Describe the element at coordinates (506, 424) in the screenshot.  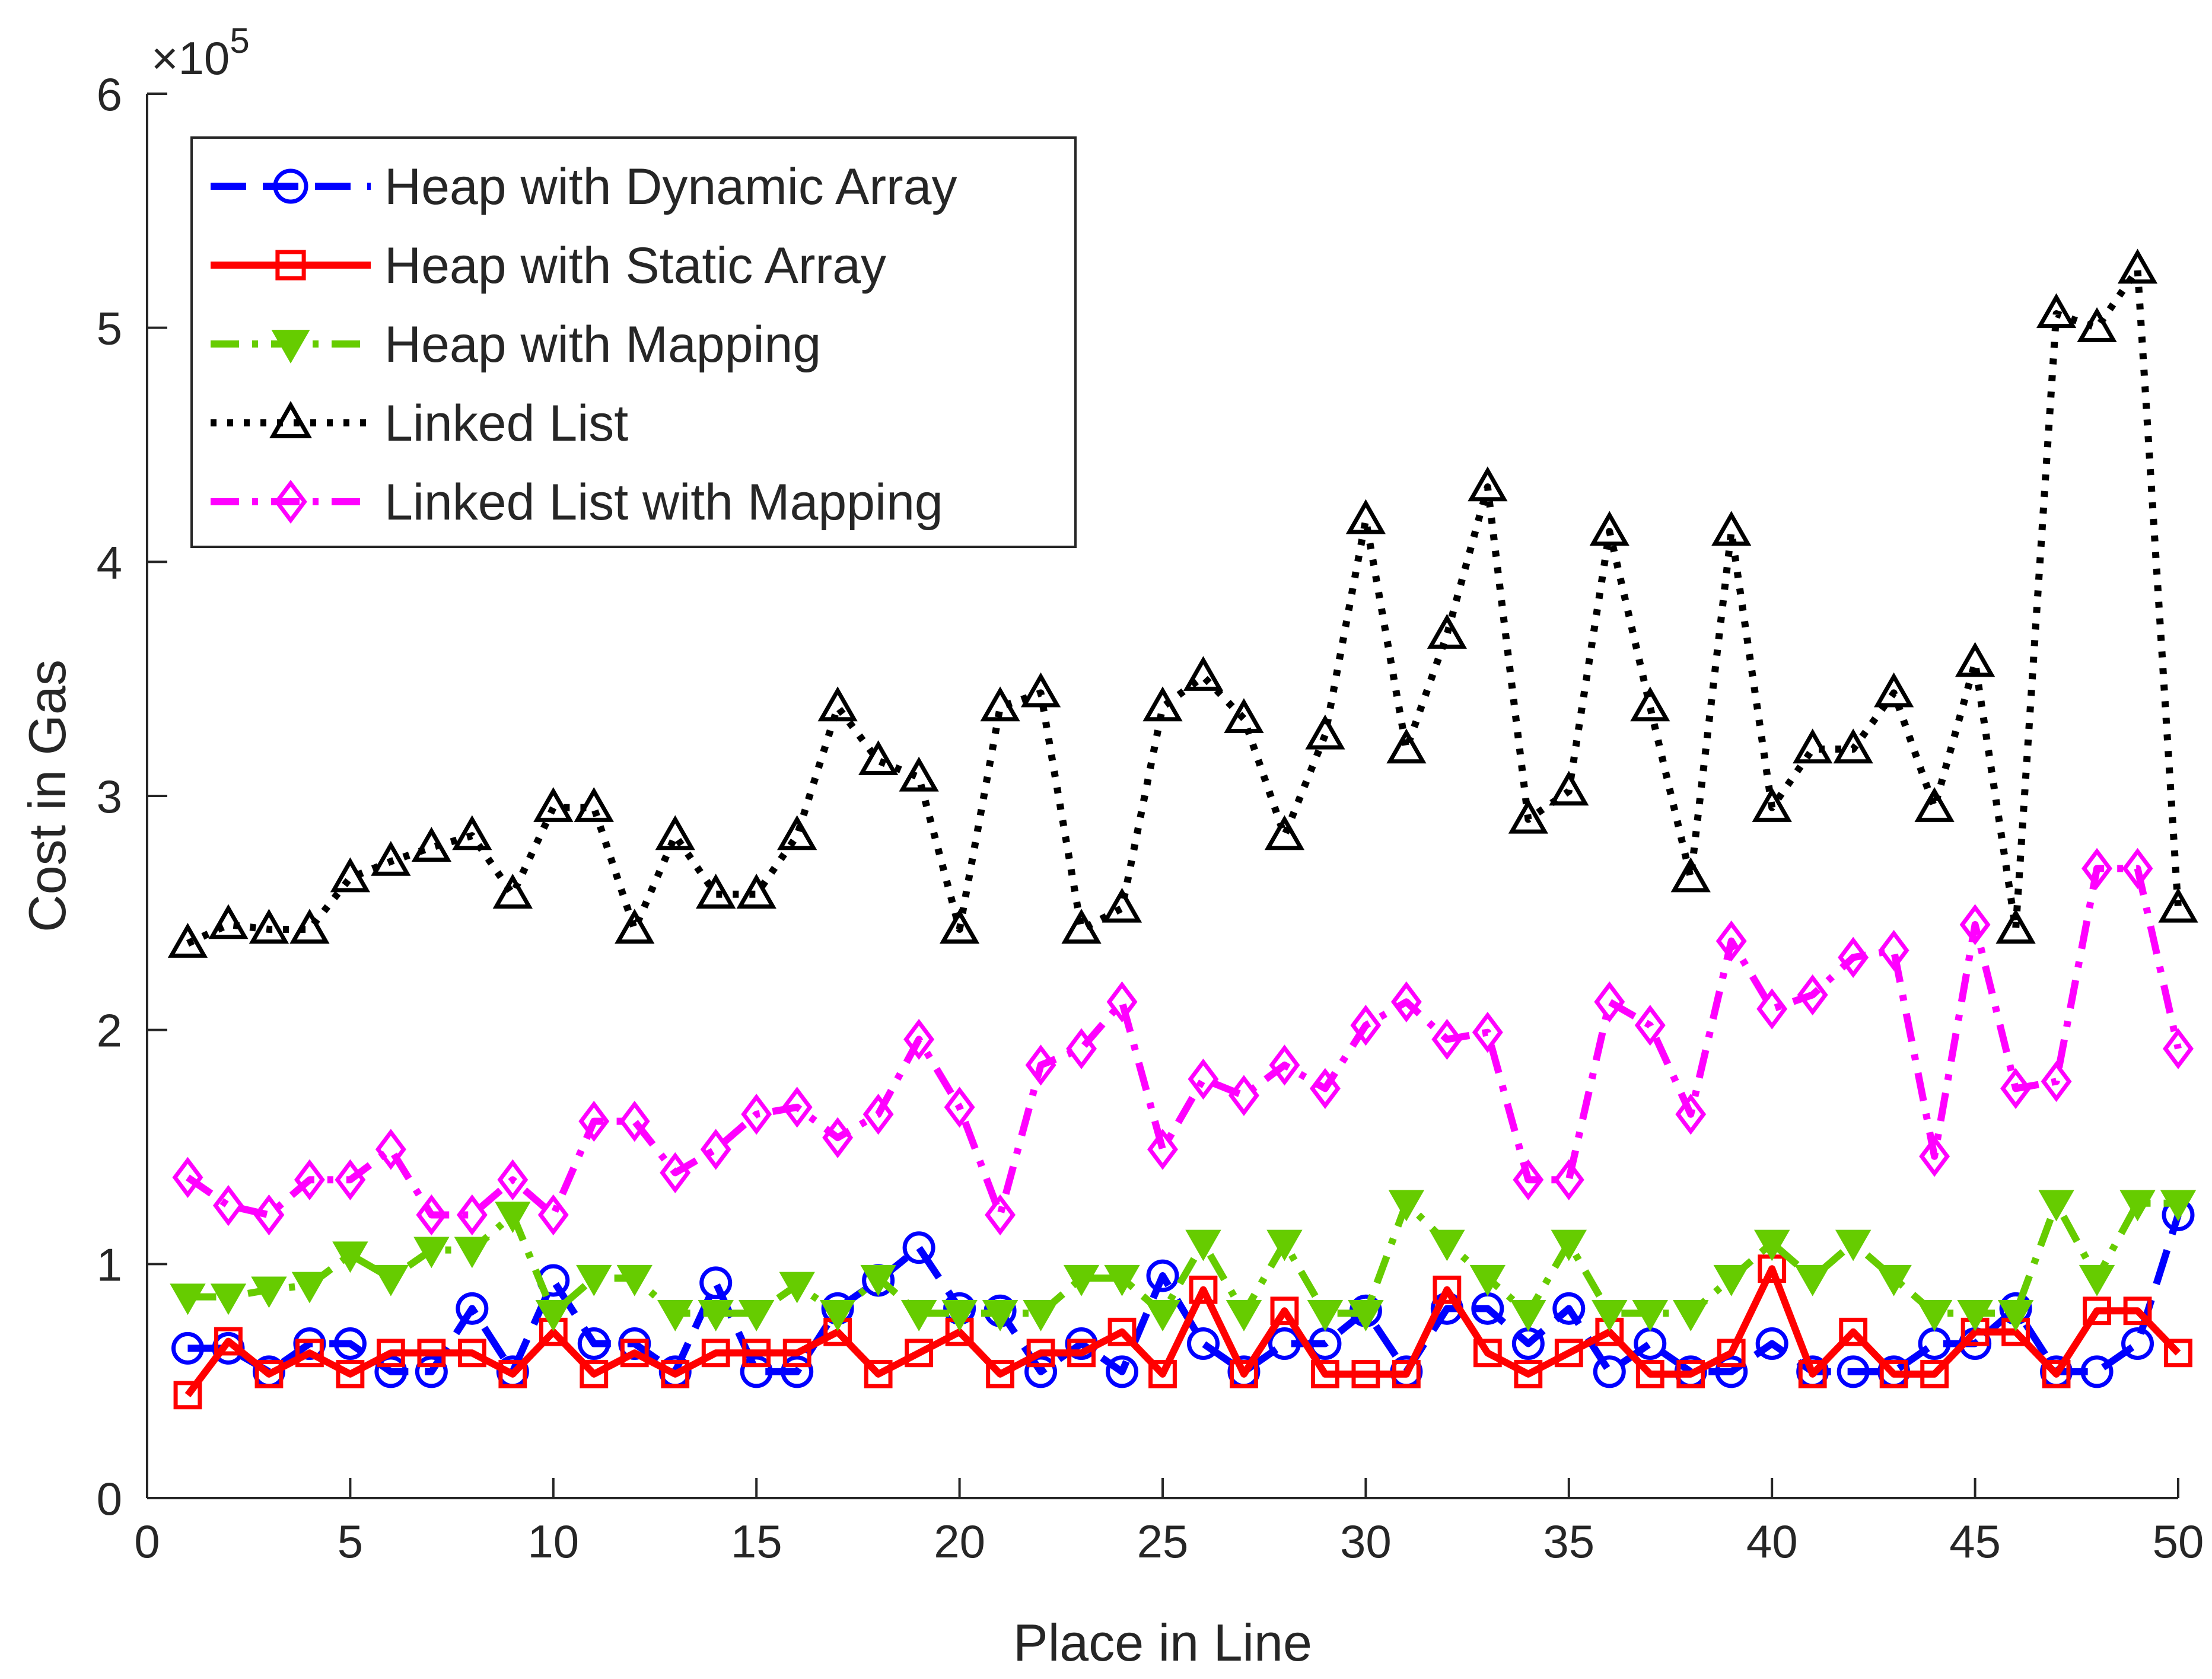
I see `legend-label: Linked List` at that location.